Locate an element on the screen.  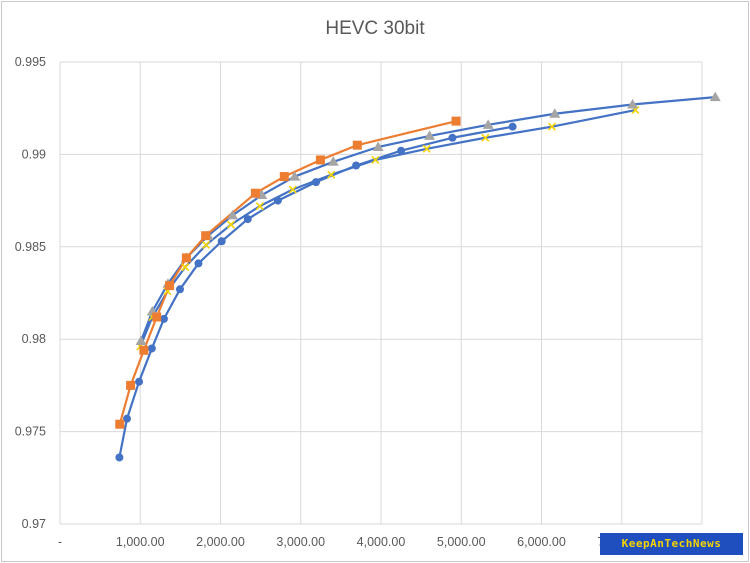
y-tick-label: 0.98 is located at coordinates (34, 339).